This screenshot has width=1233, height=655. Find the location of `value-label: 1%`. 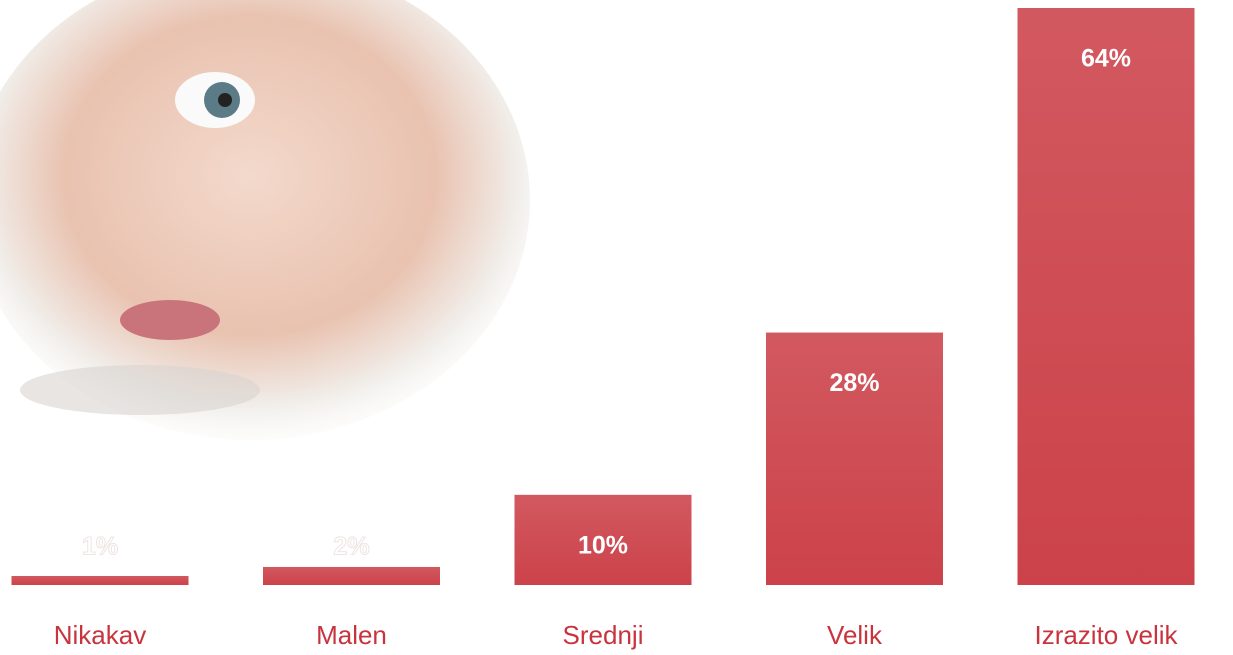

value-label: 1% is located at coordinates (100, 547).